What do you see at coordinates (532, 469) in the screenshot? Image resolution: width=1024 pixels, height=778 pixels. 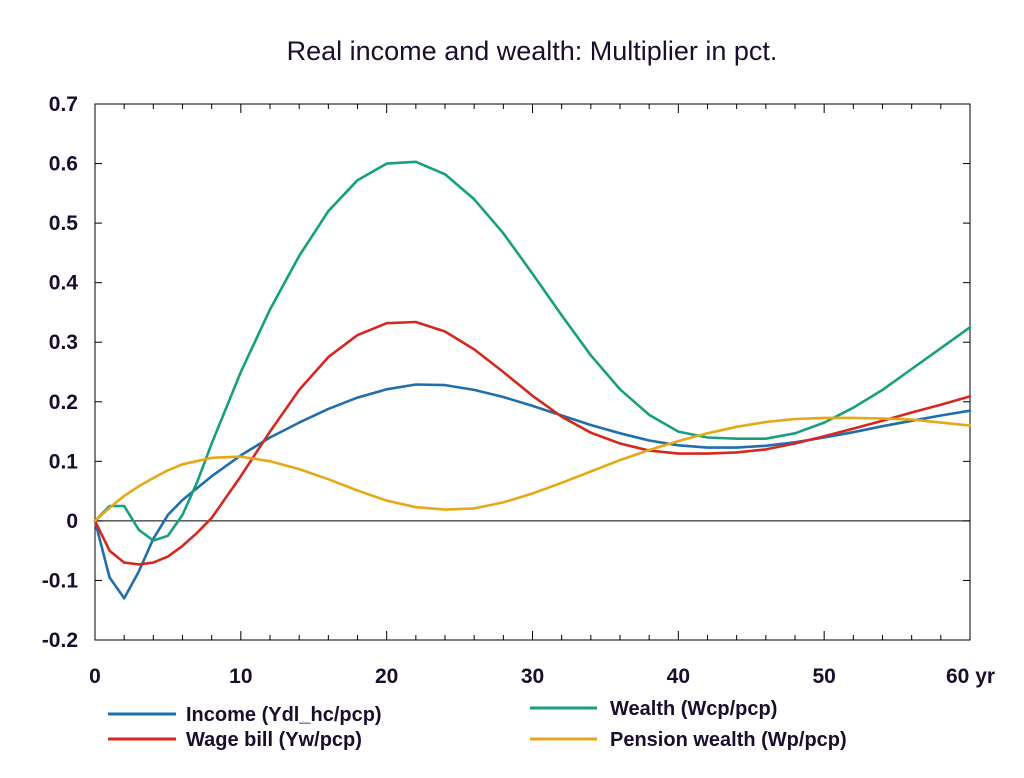 I see `series-line` at bounding box center [532, 469].